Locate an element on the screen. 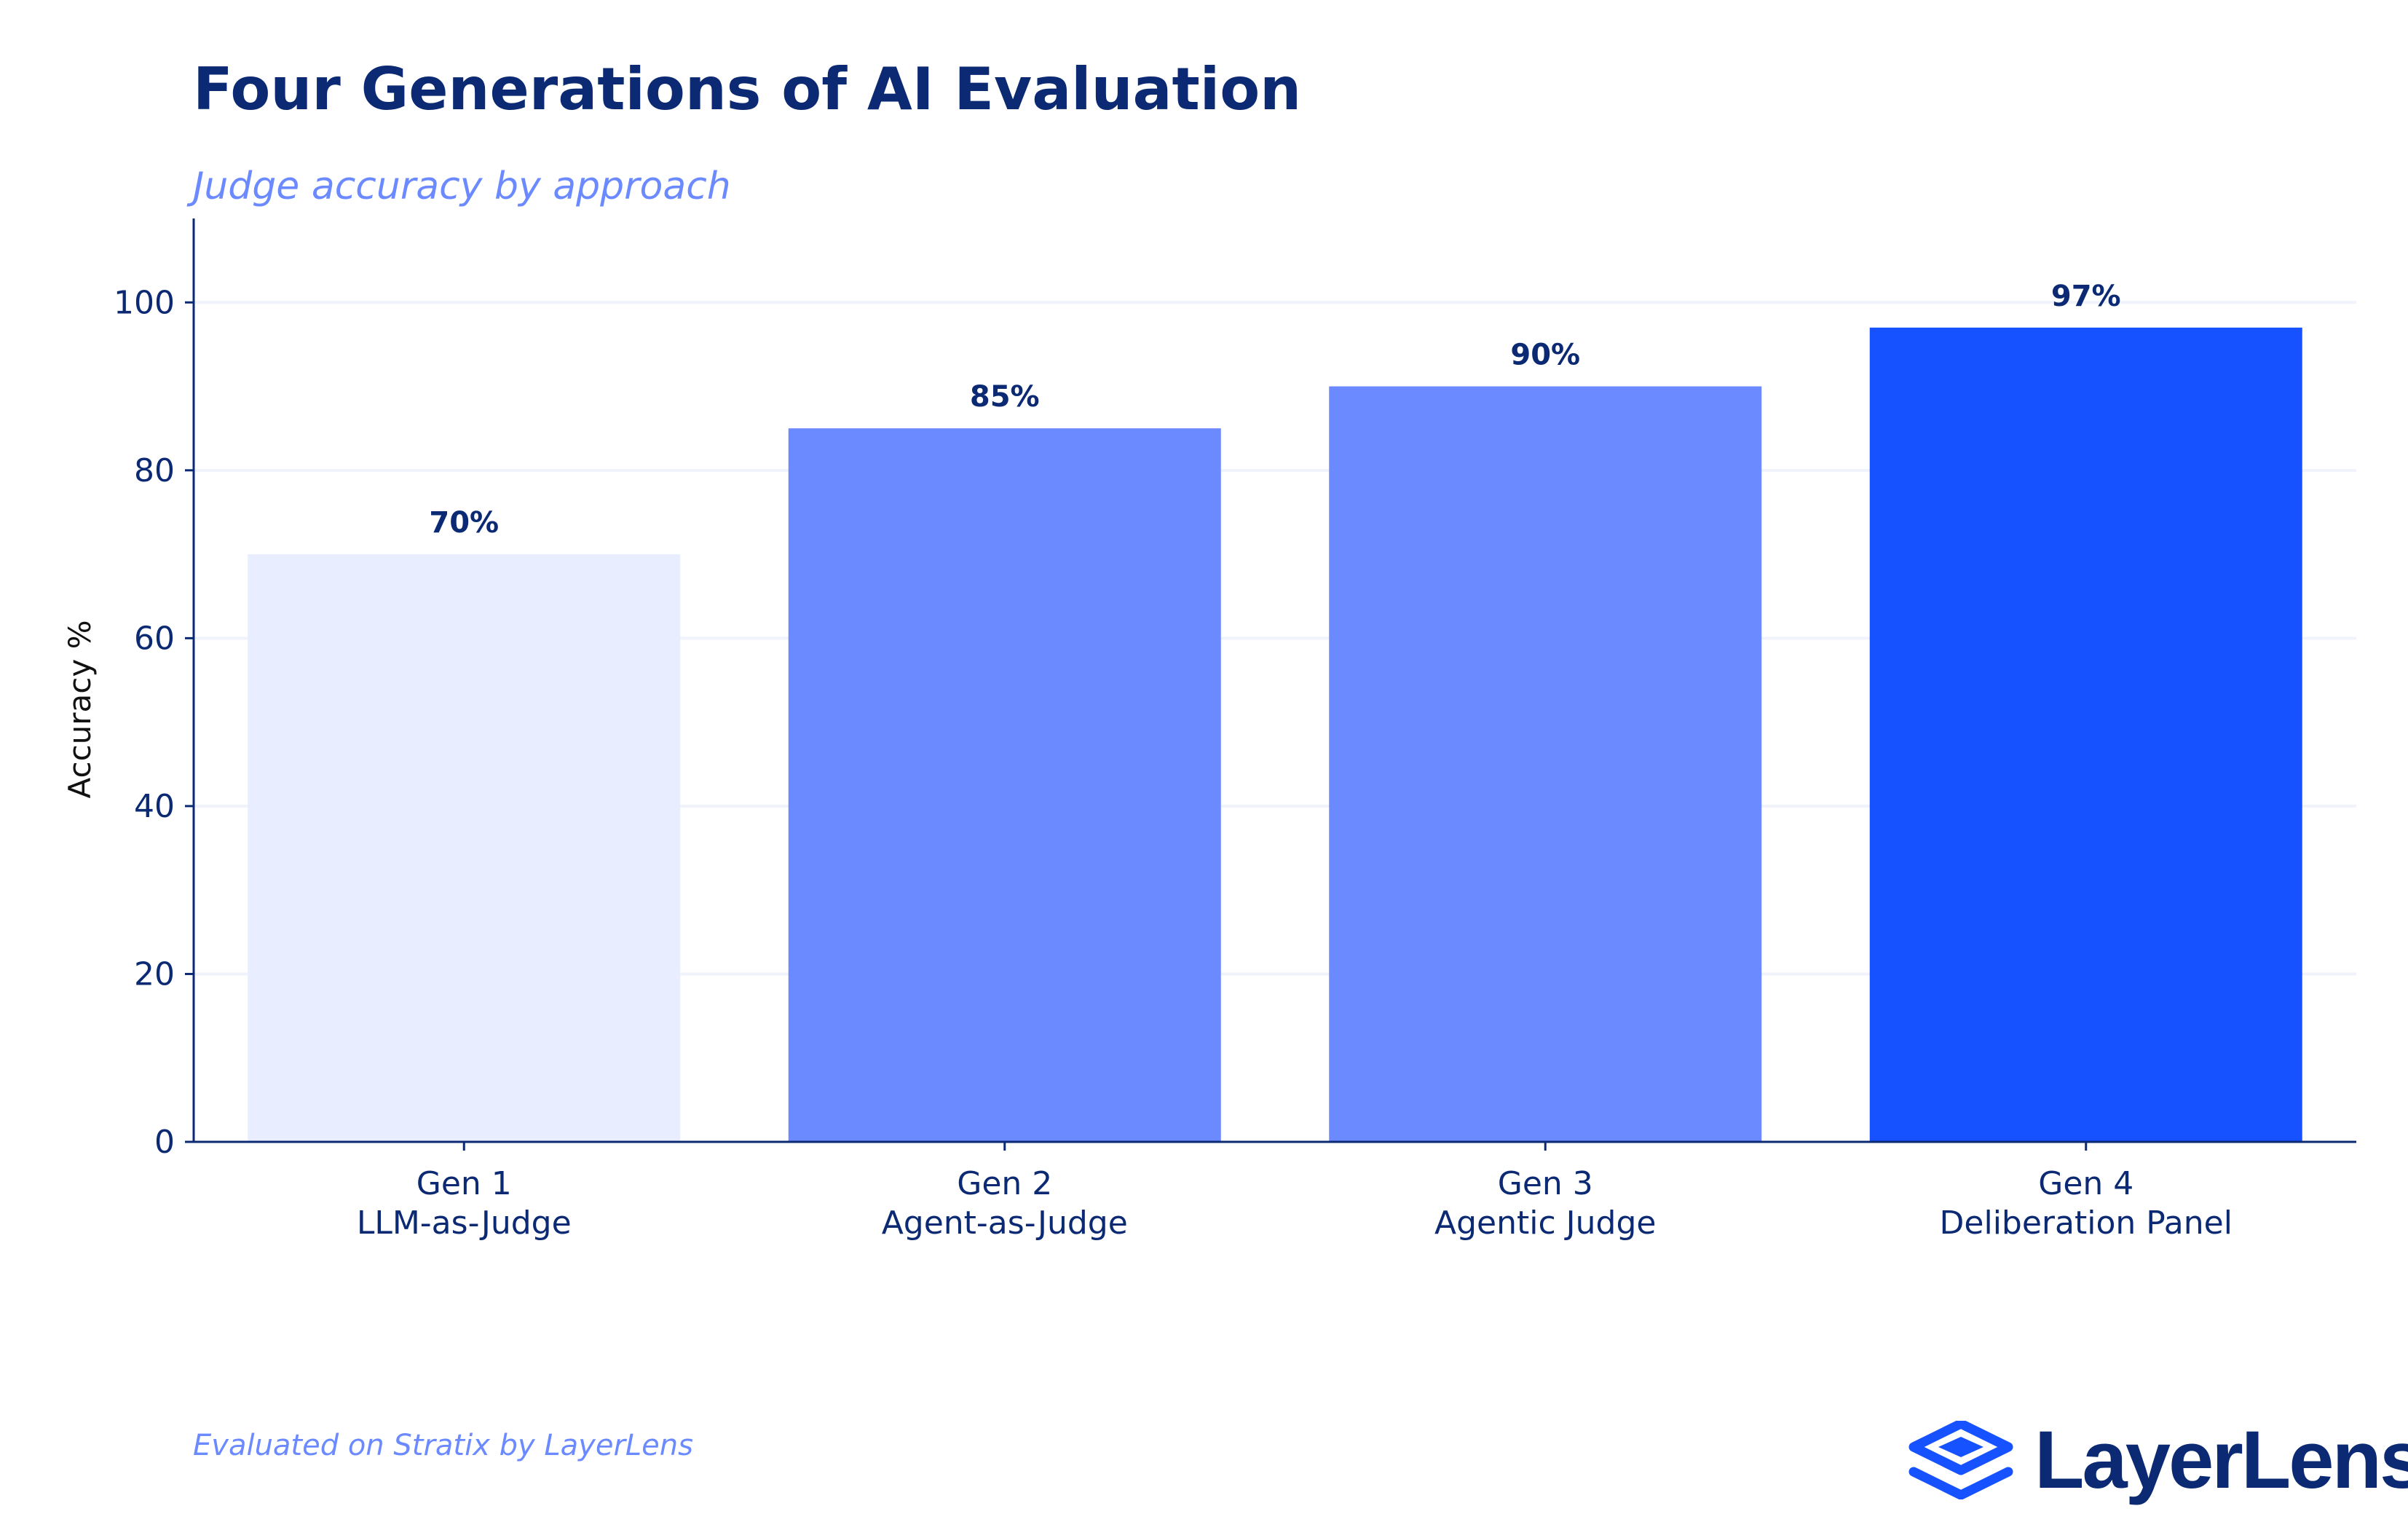  x-tick-sublabel: Agentic Judge is located at coordinates (1545, 1223).